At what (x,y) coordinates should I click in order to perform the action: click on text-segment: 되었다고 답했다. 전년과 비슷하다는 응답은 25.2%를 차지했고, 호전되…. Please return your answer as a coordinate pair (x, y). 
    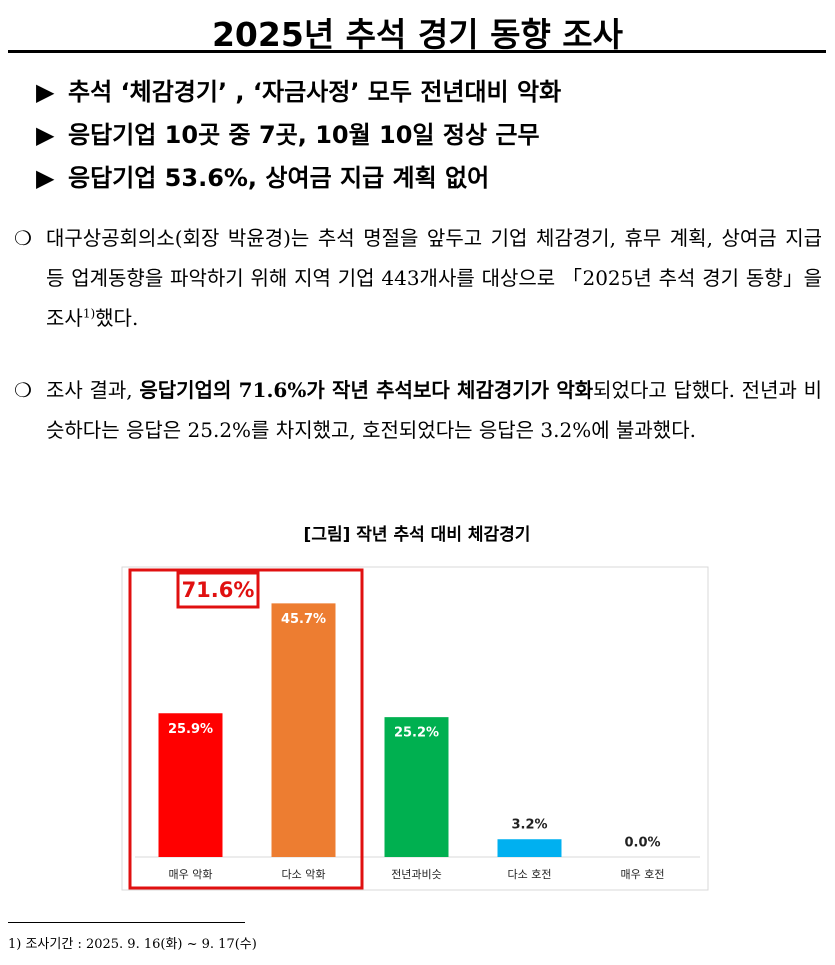
    Looking at the image, I should click on (434, 410).